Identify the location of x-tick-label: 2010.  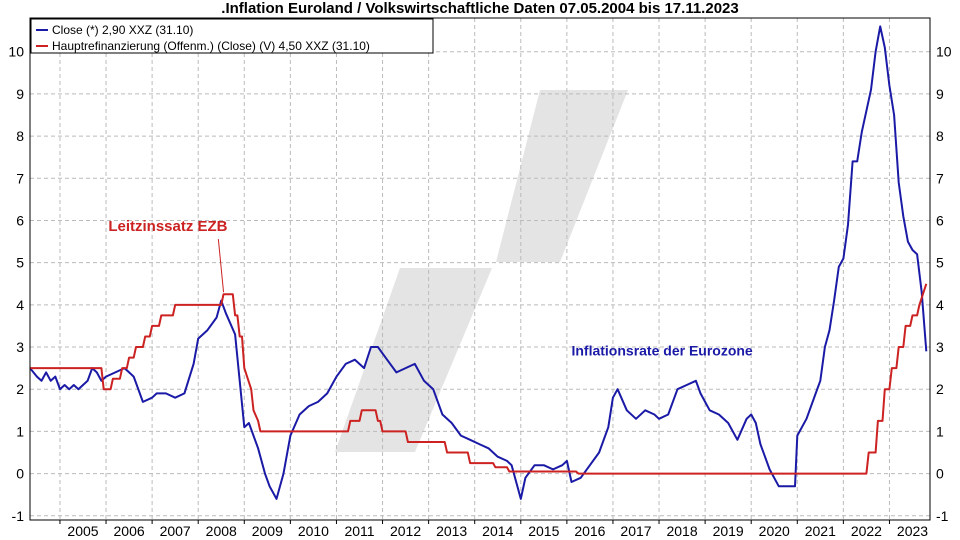
(313, 531).